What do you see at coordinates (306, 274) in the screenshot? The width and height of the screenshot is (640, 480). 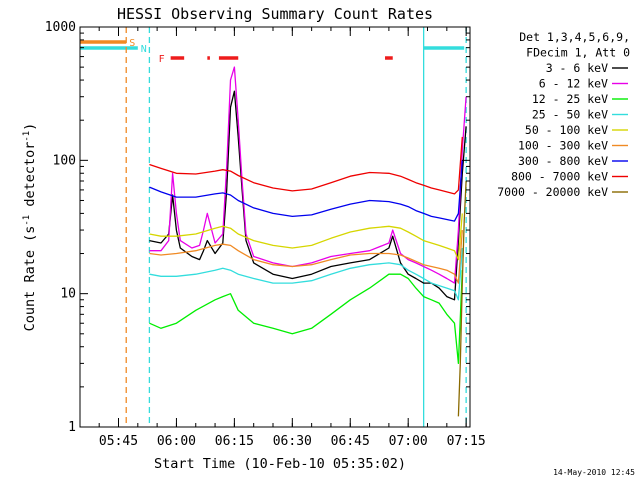 I see `series-line-25-50-kev-kev` at bounding box center [306, 274].